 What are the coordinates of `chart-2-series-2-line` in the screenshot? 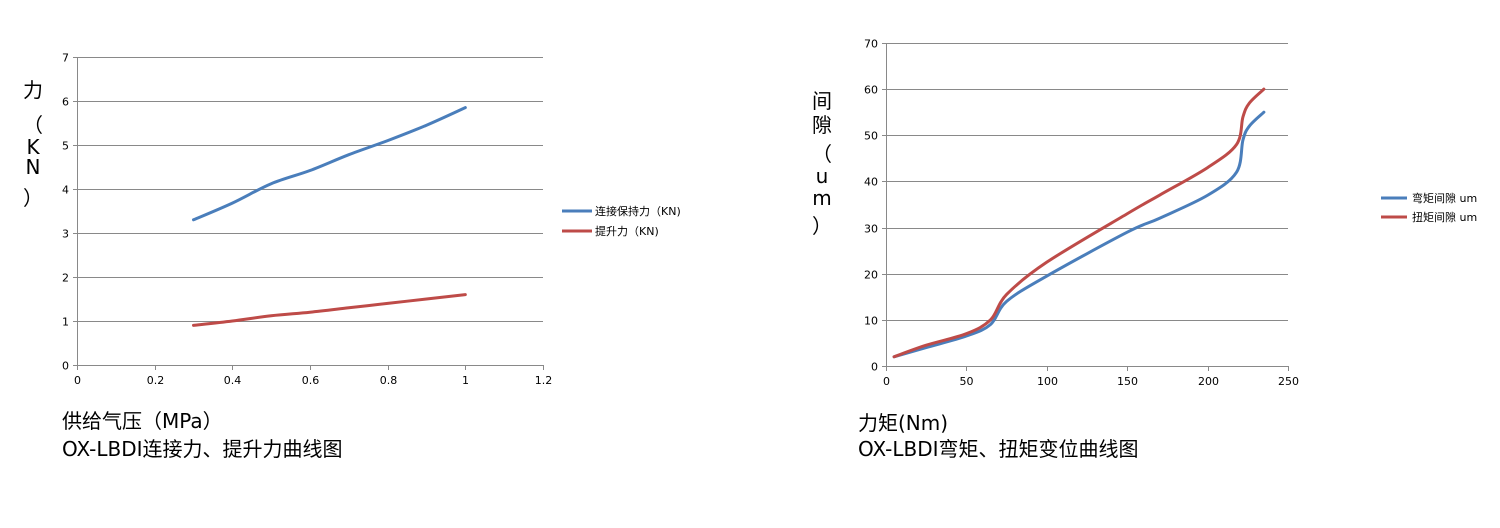 It's located at (1079, 223).